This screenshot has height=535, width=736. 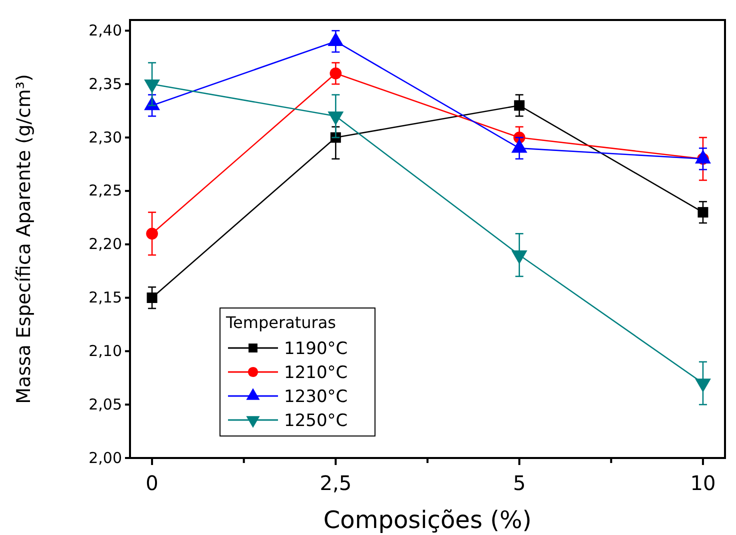 What do you see at coordinates (336, 483) in the screenshot?
I see `x-tick-label: 2,5` at bounding box center [336, 483].